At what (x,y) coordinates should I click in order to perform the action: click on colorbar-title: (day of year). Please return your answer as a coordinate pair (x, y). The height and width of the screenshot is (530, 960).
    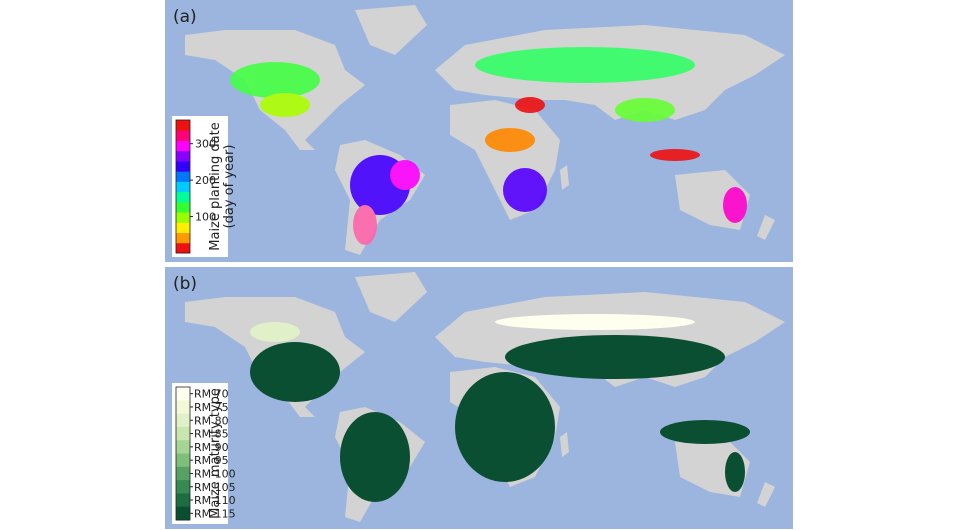
    Looking at the image, I should click on (229, 187).